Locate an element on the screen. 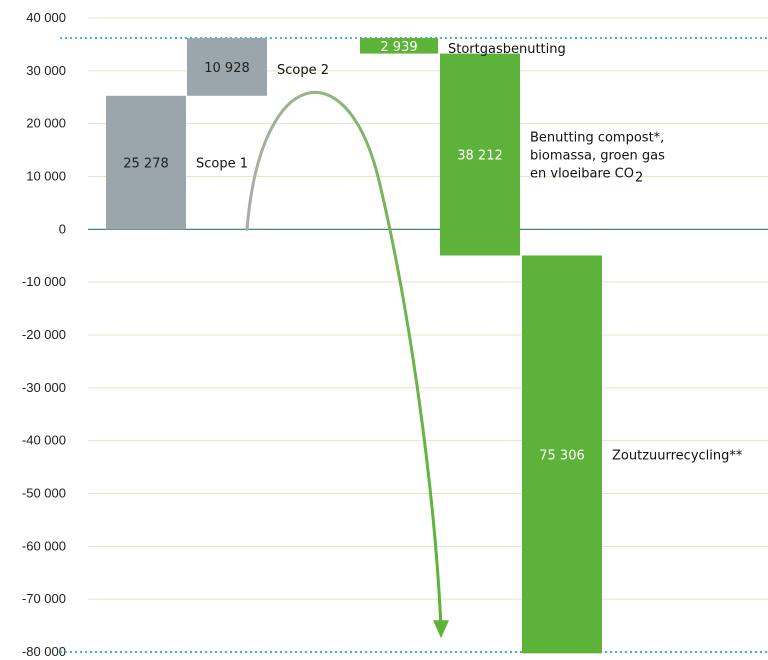 This screenshot has height=660, width=768. bar-category-label: Benutting compost*, is located at coordinates (597, 138).